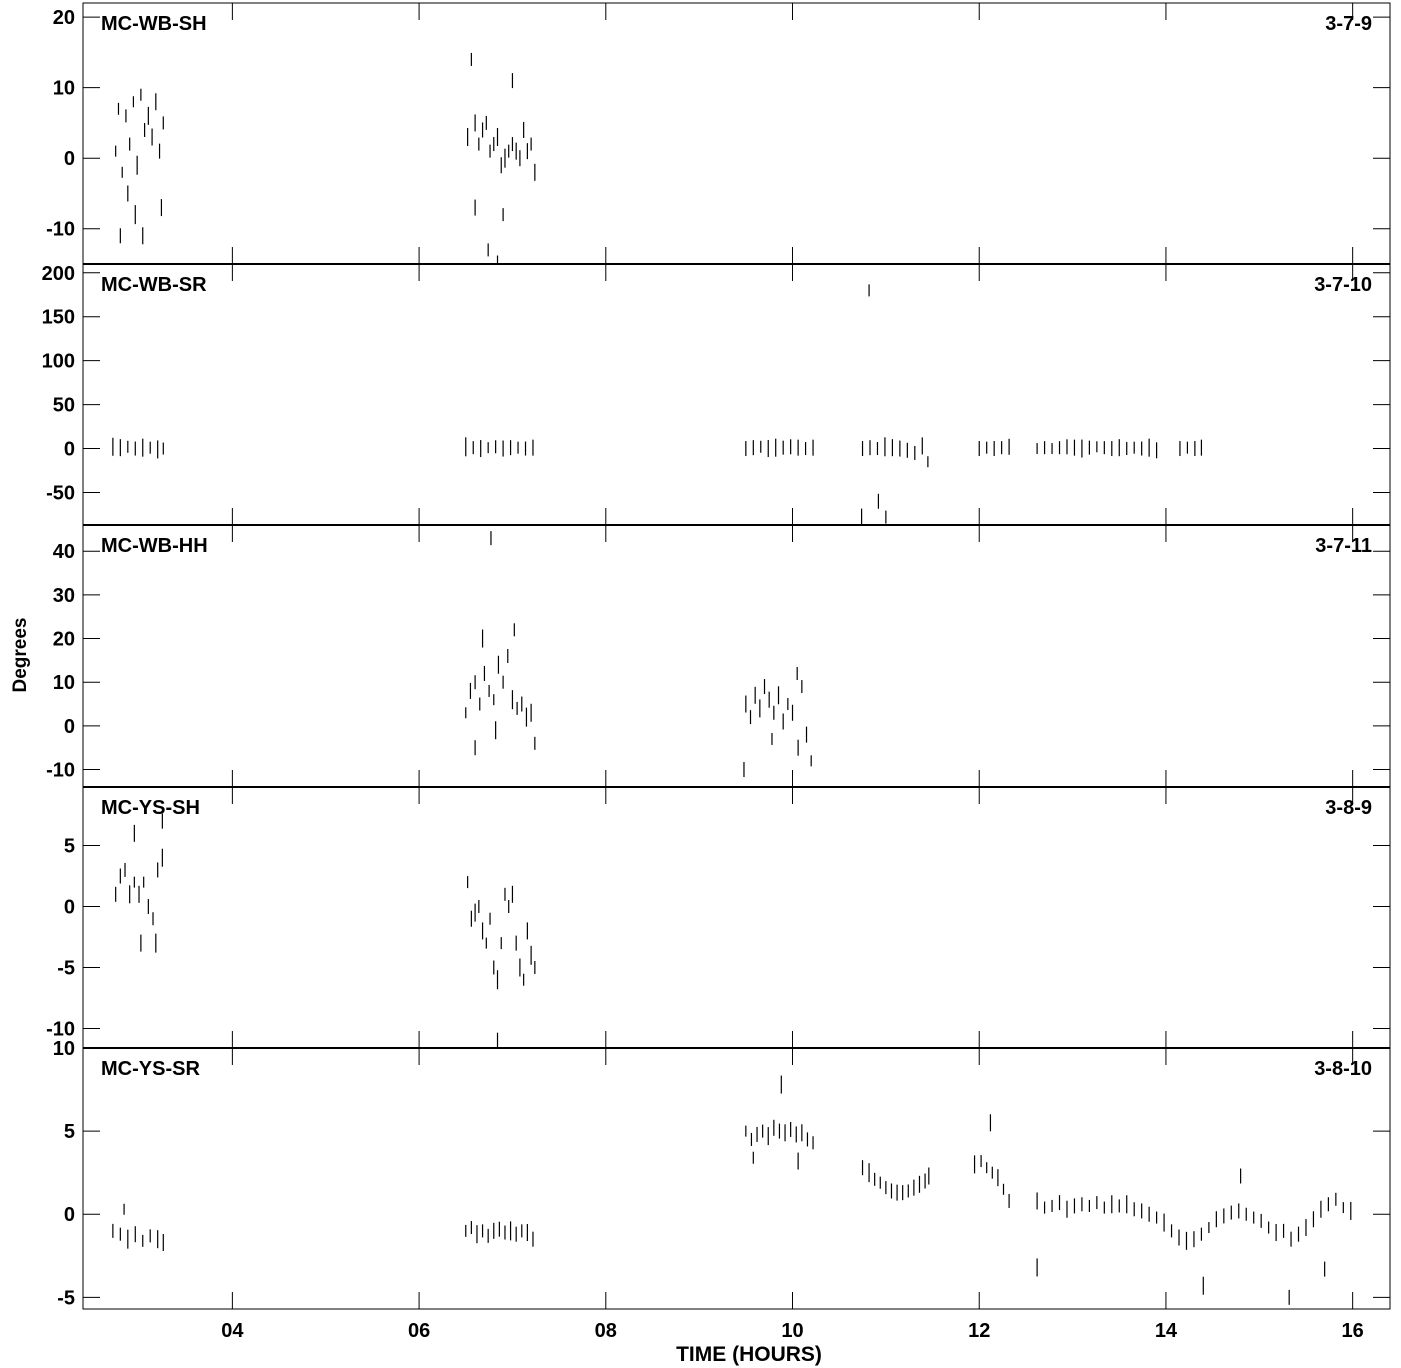 The height and width of the screenshot is (1368, 1401). What do you see at coordinates (64, 552) in the screenshot?
I see `y-tick-label: 40` at bounding box center [64, 552].